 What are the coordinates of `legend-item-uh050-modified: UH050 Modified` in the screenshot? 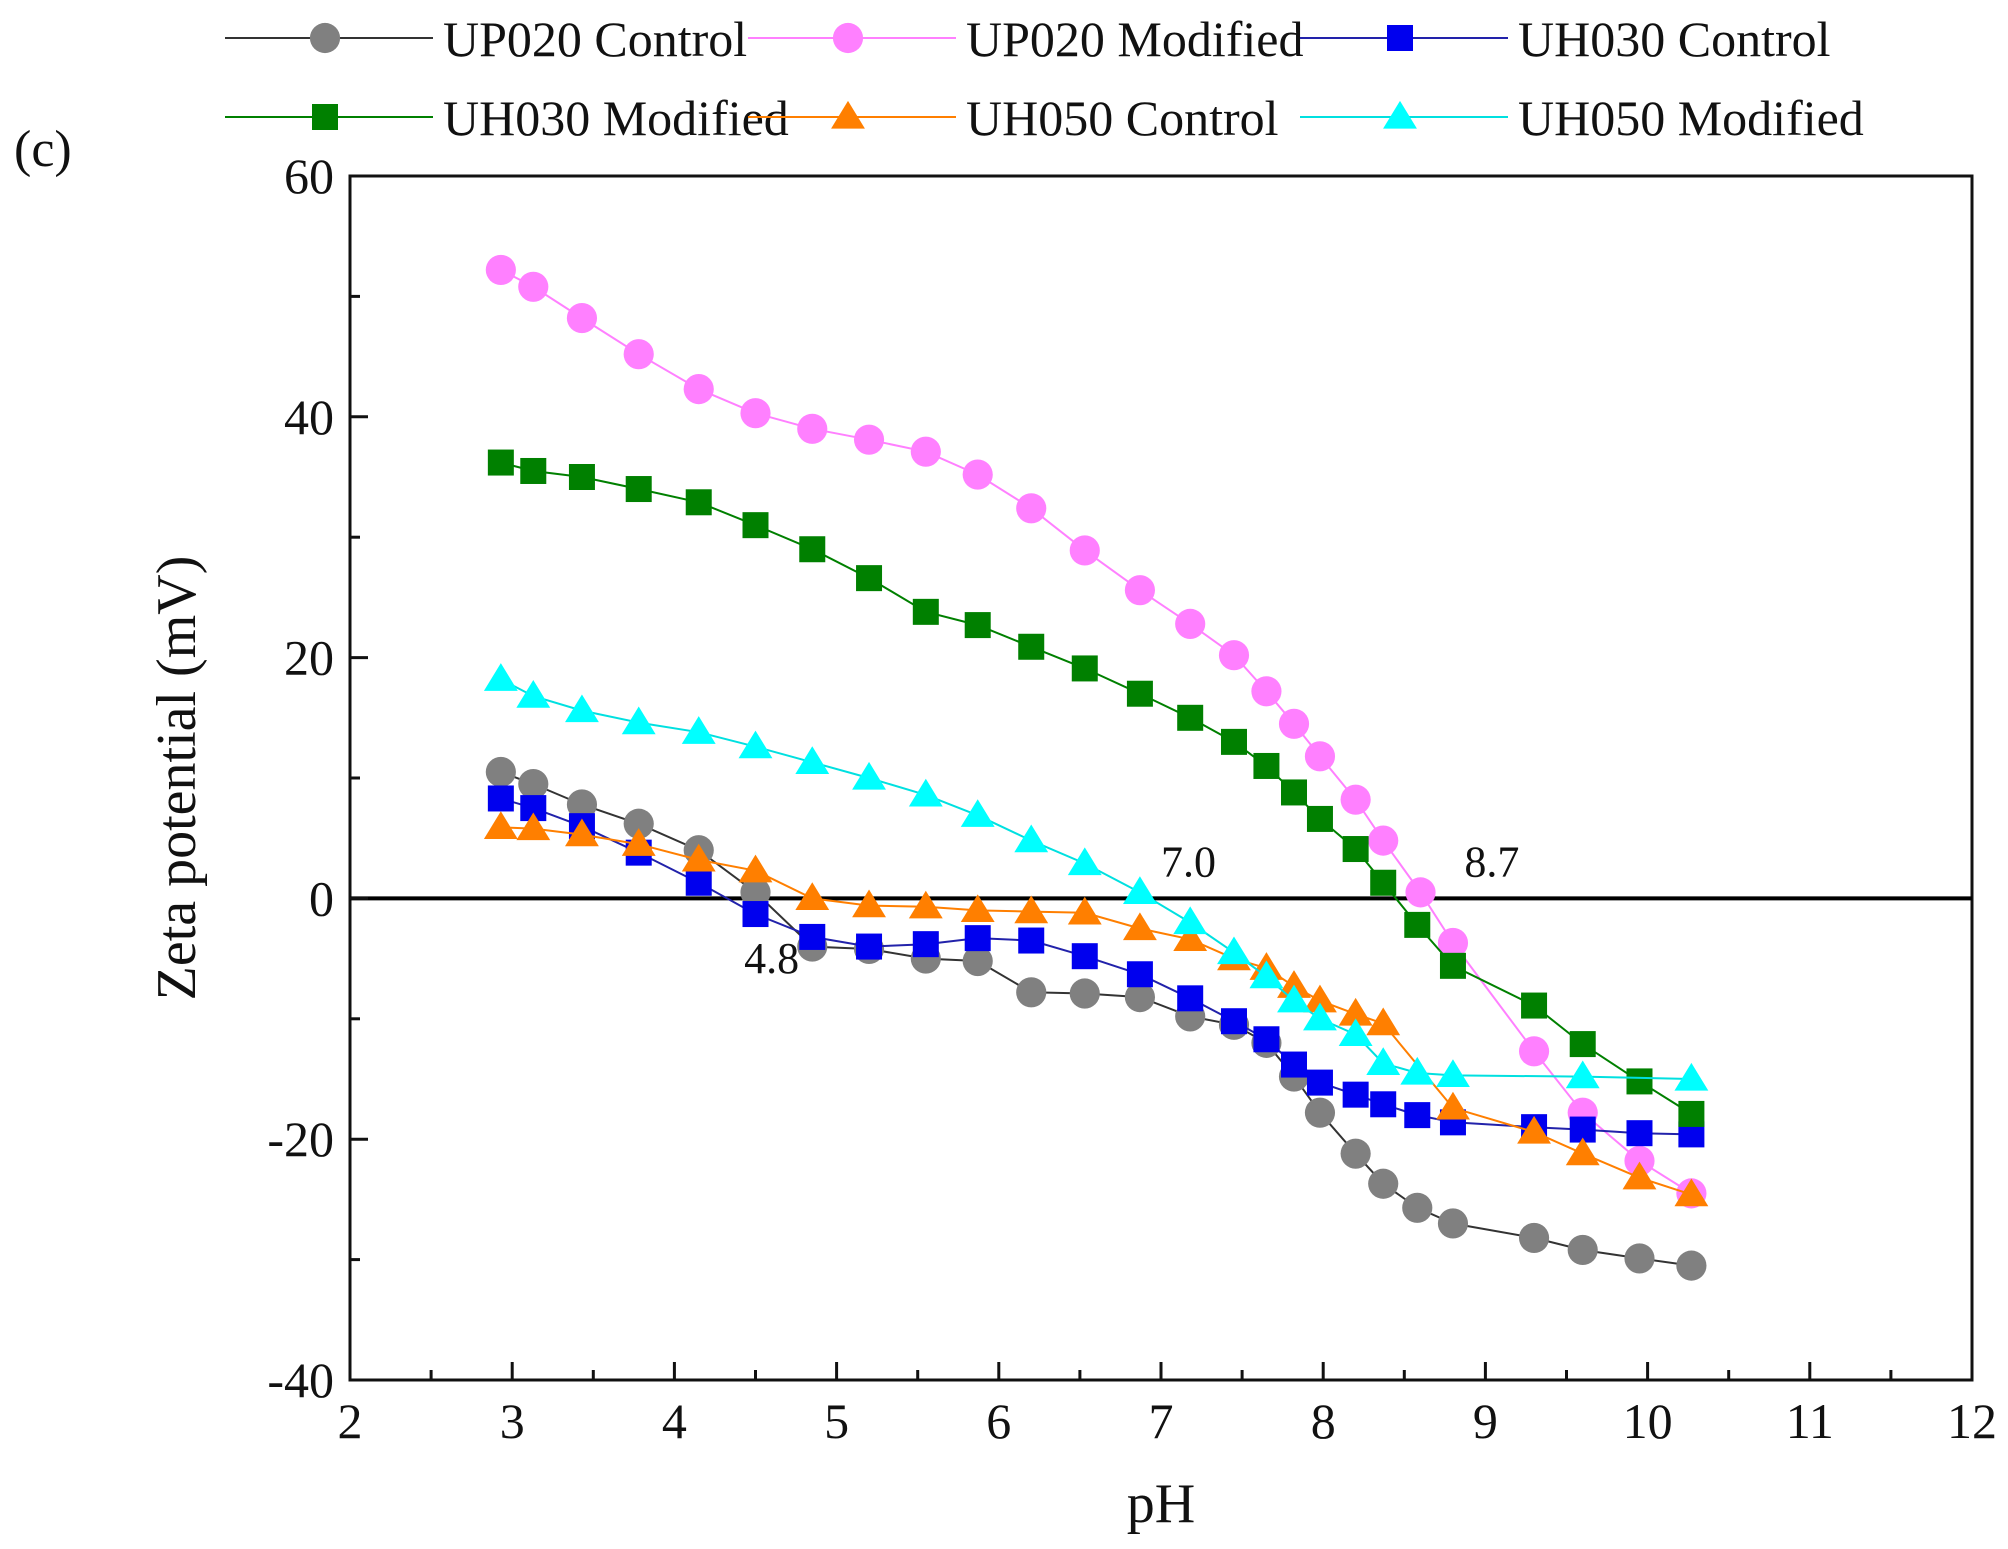 It's located at (1582, 118).